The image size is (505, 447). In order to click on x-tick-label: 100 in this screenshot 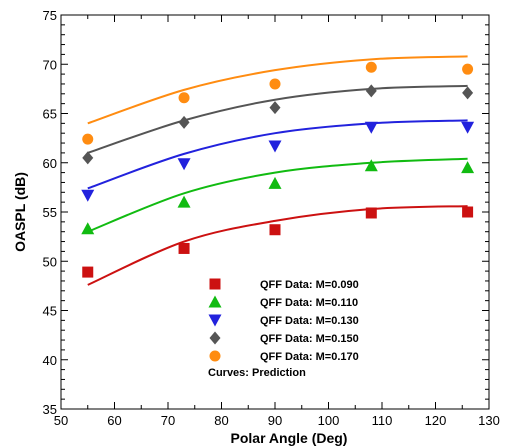, I will do `click(329, 420)`.